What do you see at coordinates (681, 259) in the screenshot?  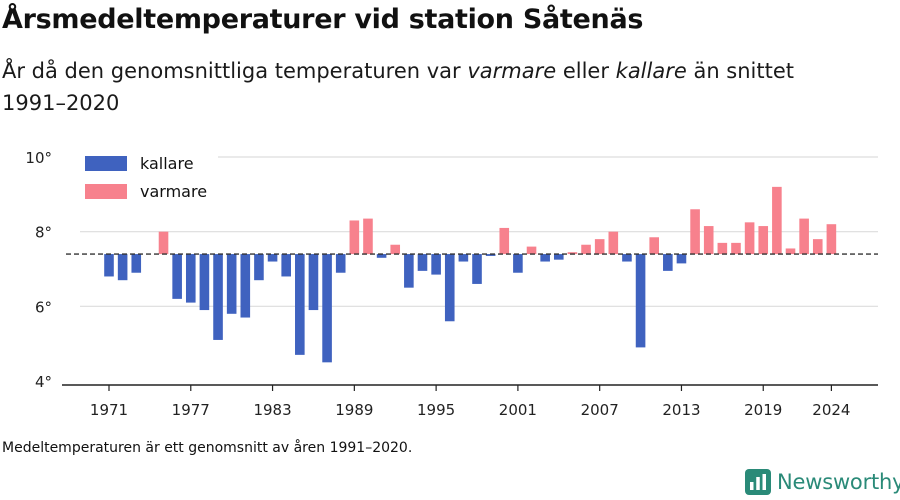 I see `bar-2013` at bounding box center [681, 259].